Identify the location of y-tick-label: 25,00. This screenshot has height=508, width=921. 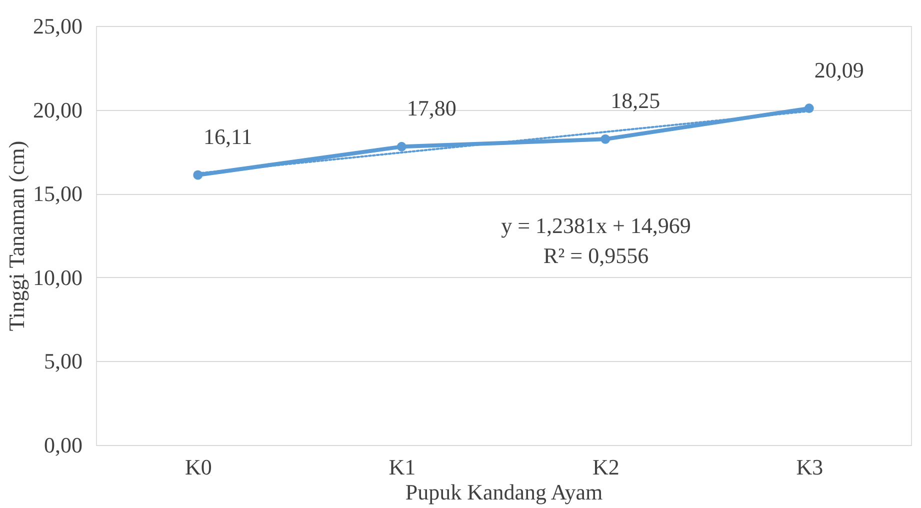
(57, 26).